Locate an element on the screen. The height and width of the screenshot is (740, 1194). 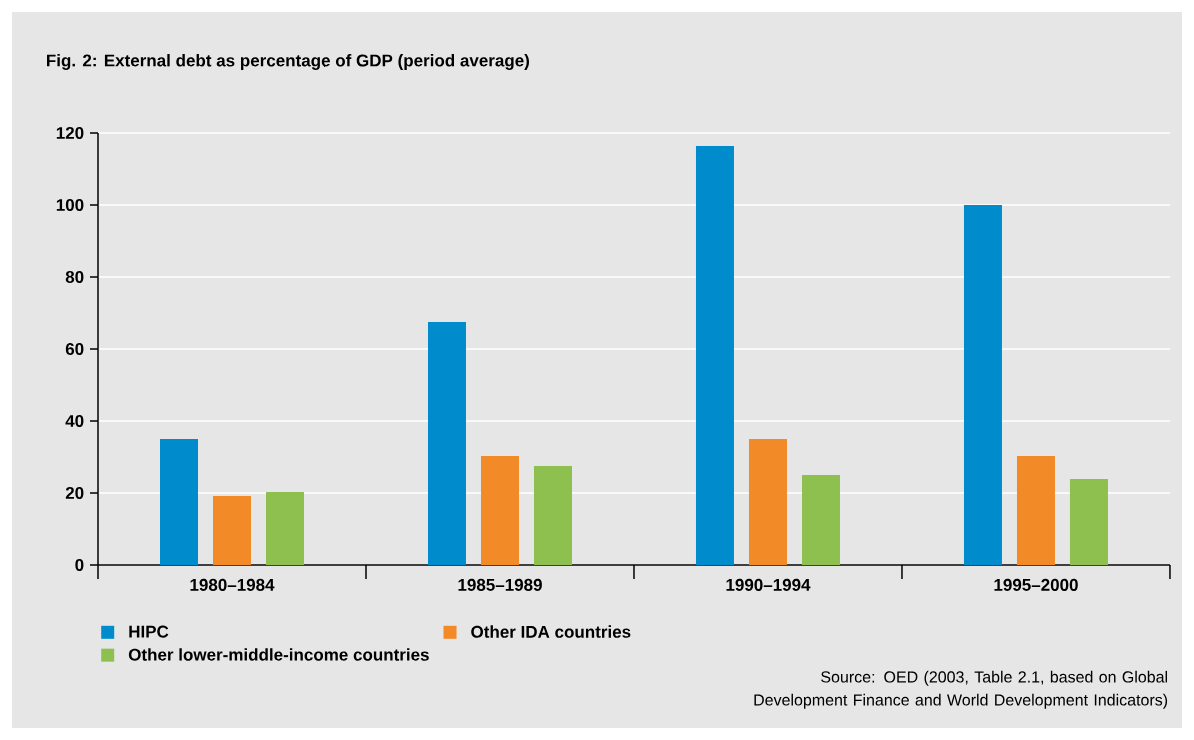
chart-title: Fig. 2: External debt as percentage of GDP (period average) is located at coordinates (288, 62).